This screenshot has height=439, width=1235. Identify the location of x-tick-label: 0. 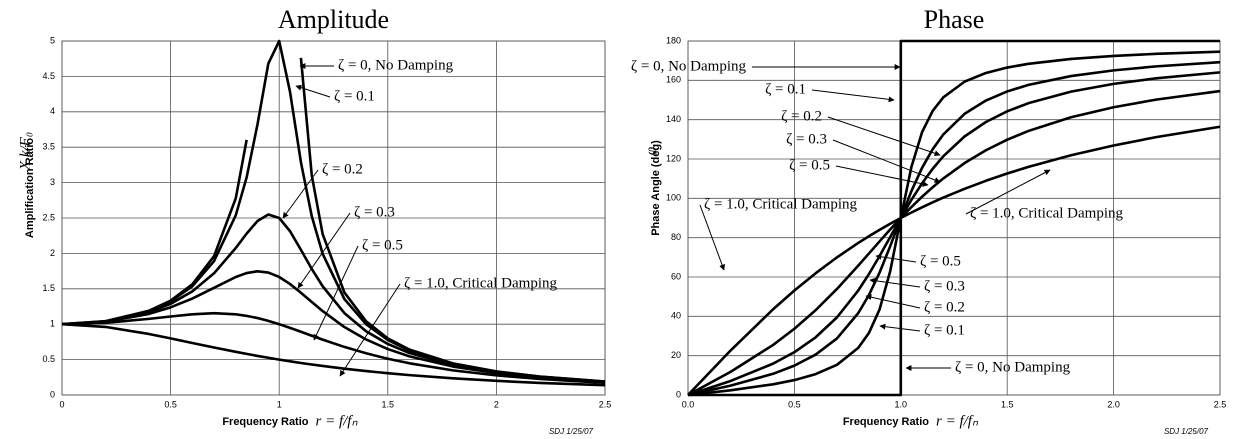
(61, 404).